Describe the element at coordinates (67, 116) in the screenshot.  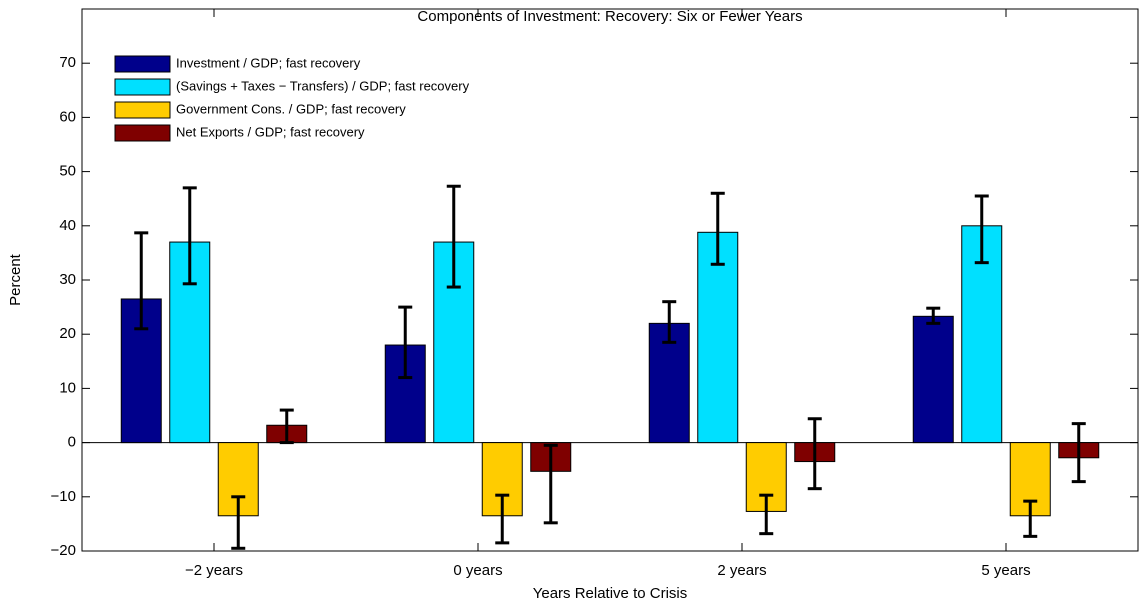
I see `y-tick-label: 60` at that location.